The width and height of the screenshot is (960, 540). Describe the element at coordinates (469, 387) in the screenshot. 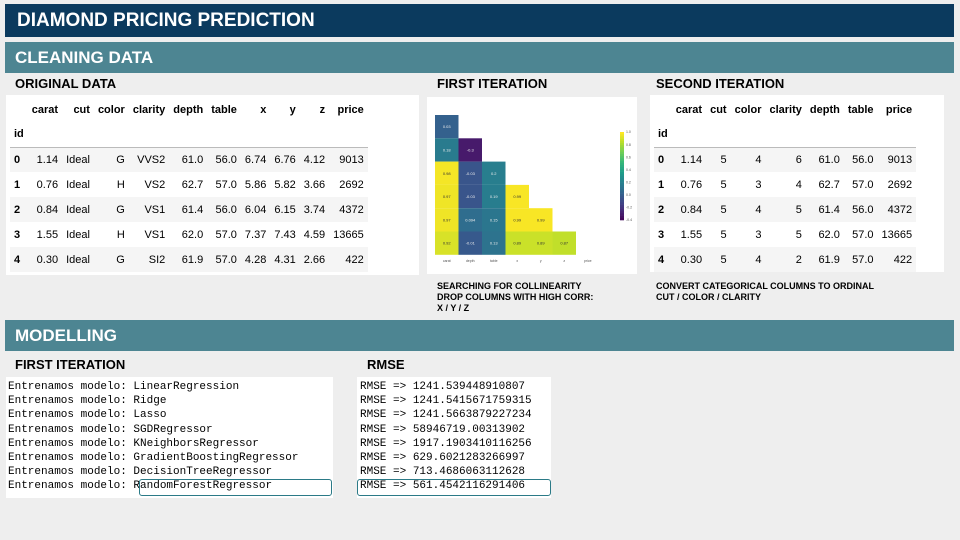

I see `rmse-value: 1241.539448910807` at that location.